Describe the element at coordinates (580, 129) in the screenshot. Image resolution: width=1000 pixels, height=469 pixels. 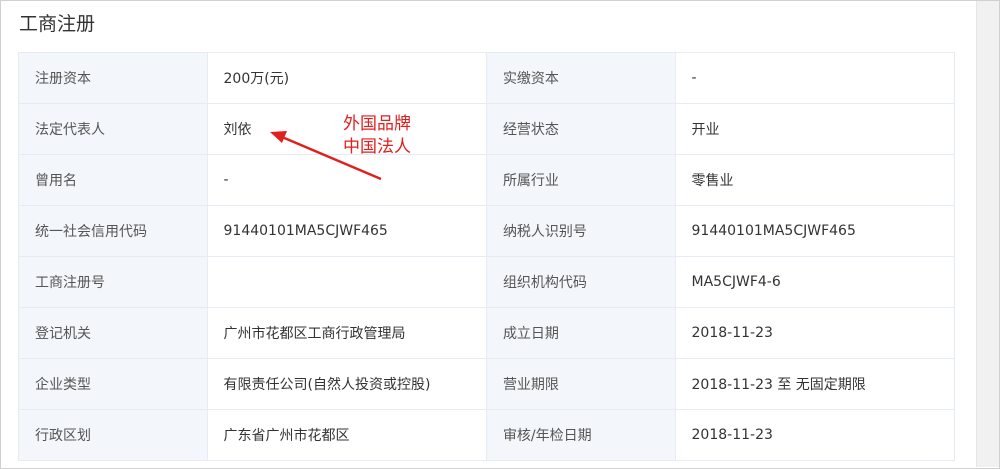
I see `field-label: 经营状态` at that location.